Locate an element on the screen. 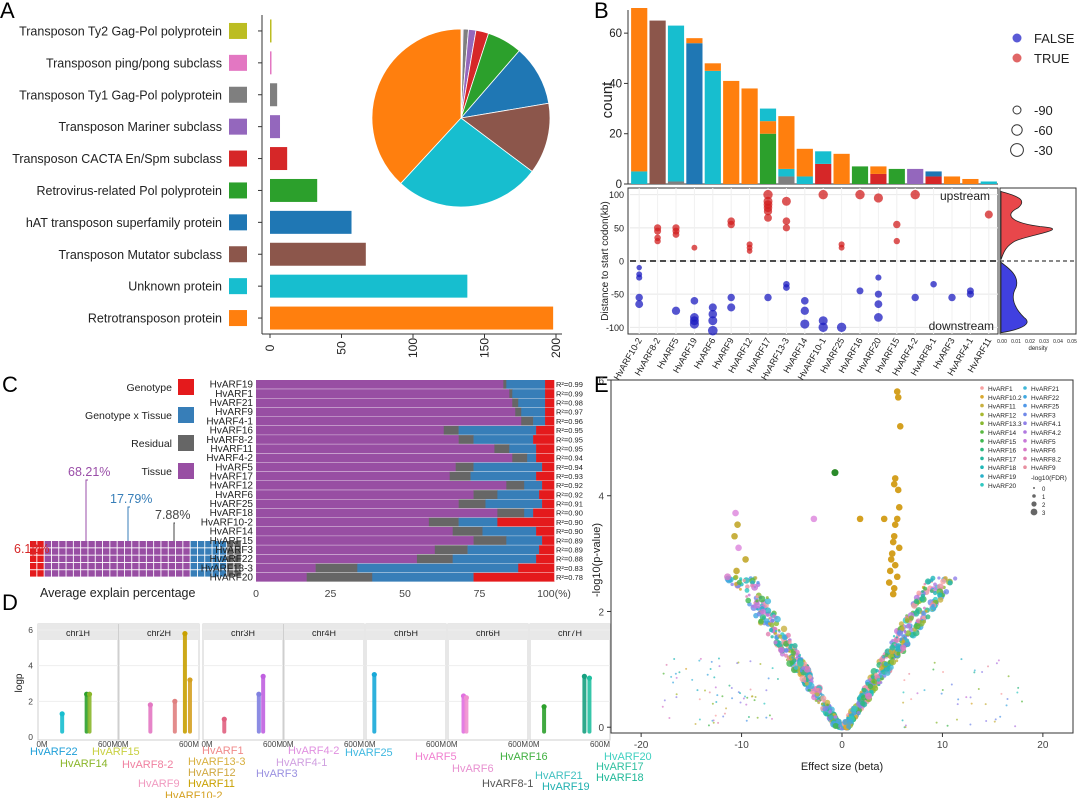 This screenshot has width=1080, height=798. e-size-legend-label: 3 is located at coordinates (1044, 514).